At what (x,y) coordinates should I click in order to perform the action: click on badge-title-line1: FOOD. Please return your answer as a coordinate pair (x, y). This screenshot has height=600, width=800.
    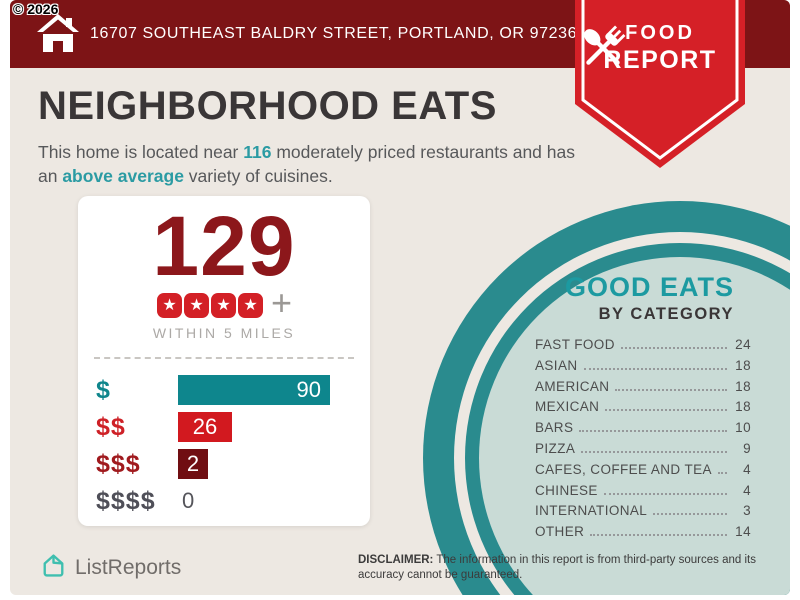
    Looking at the image, I should click on (660, 33).